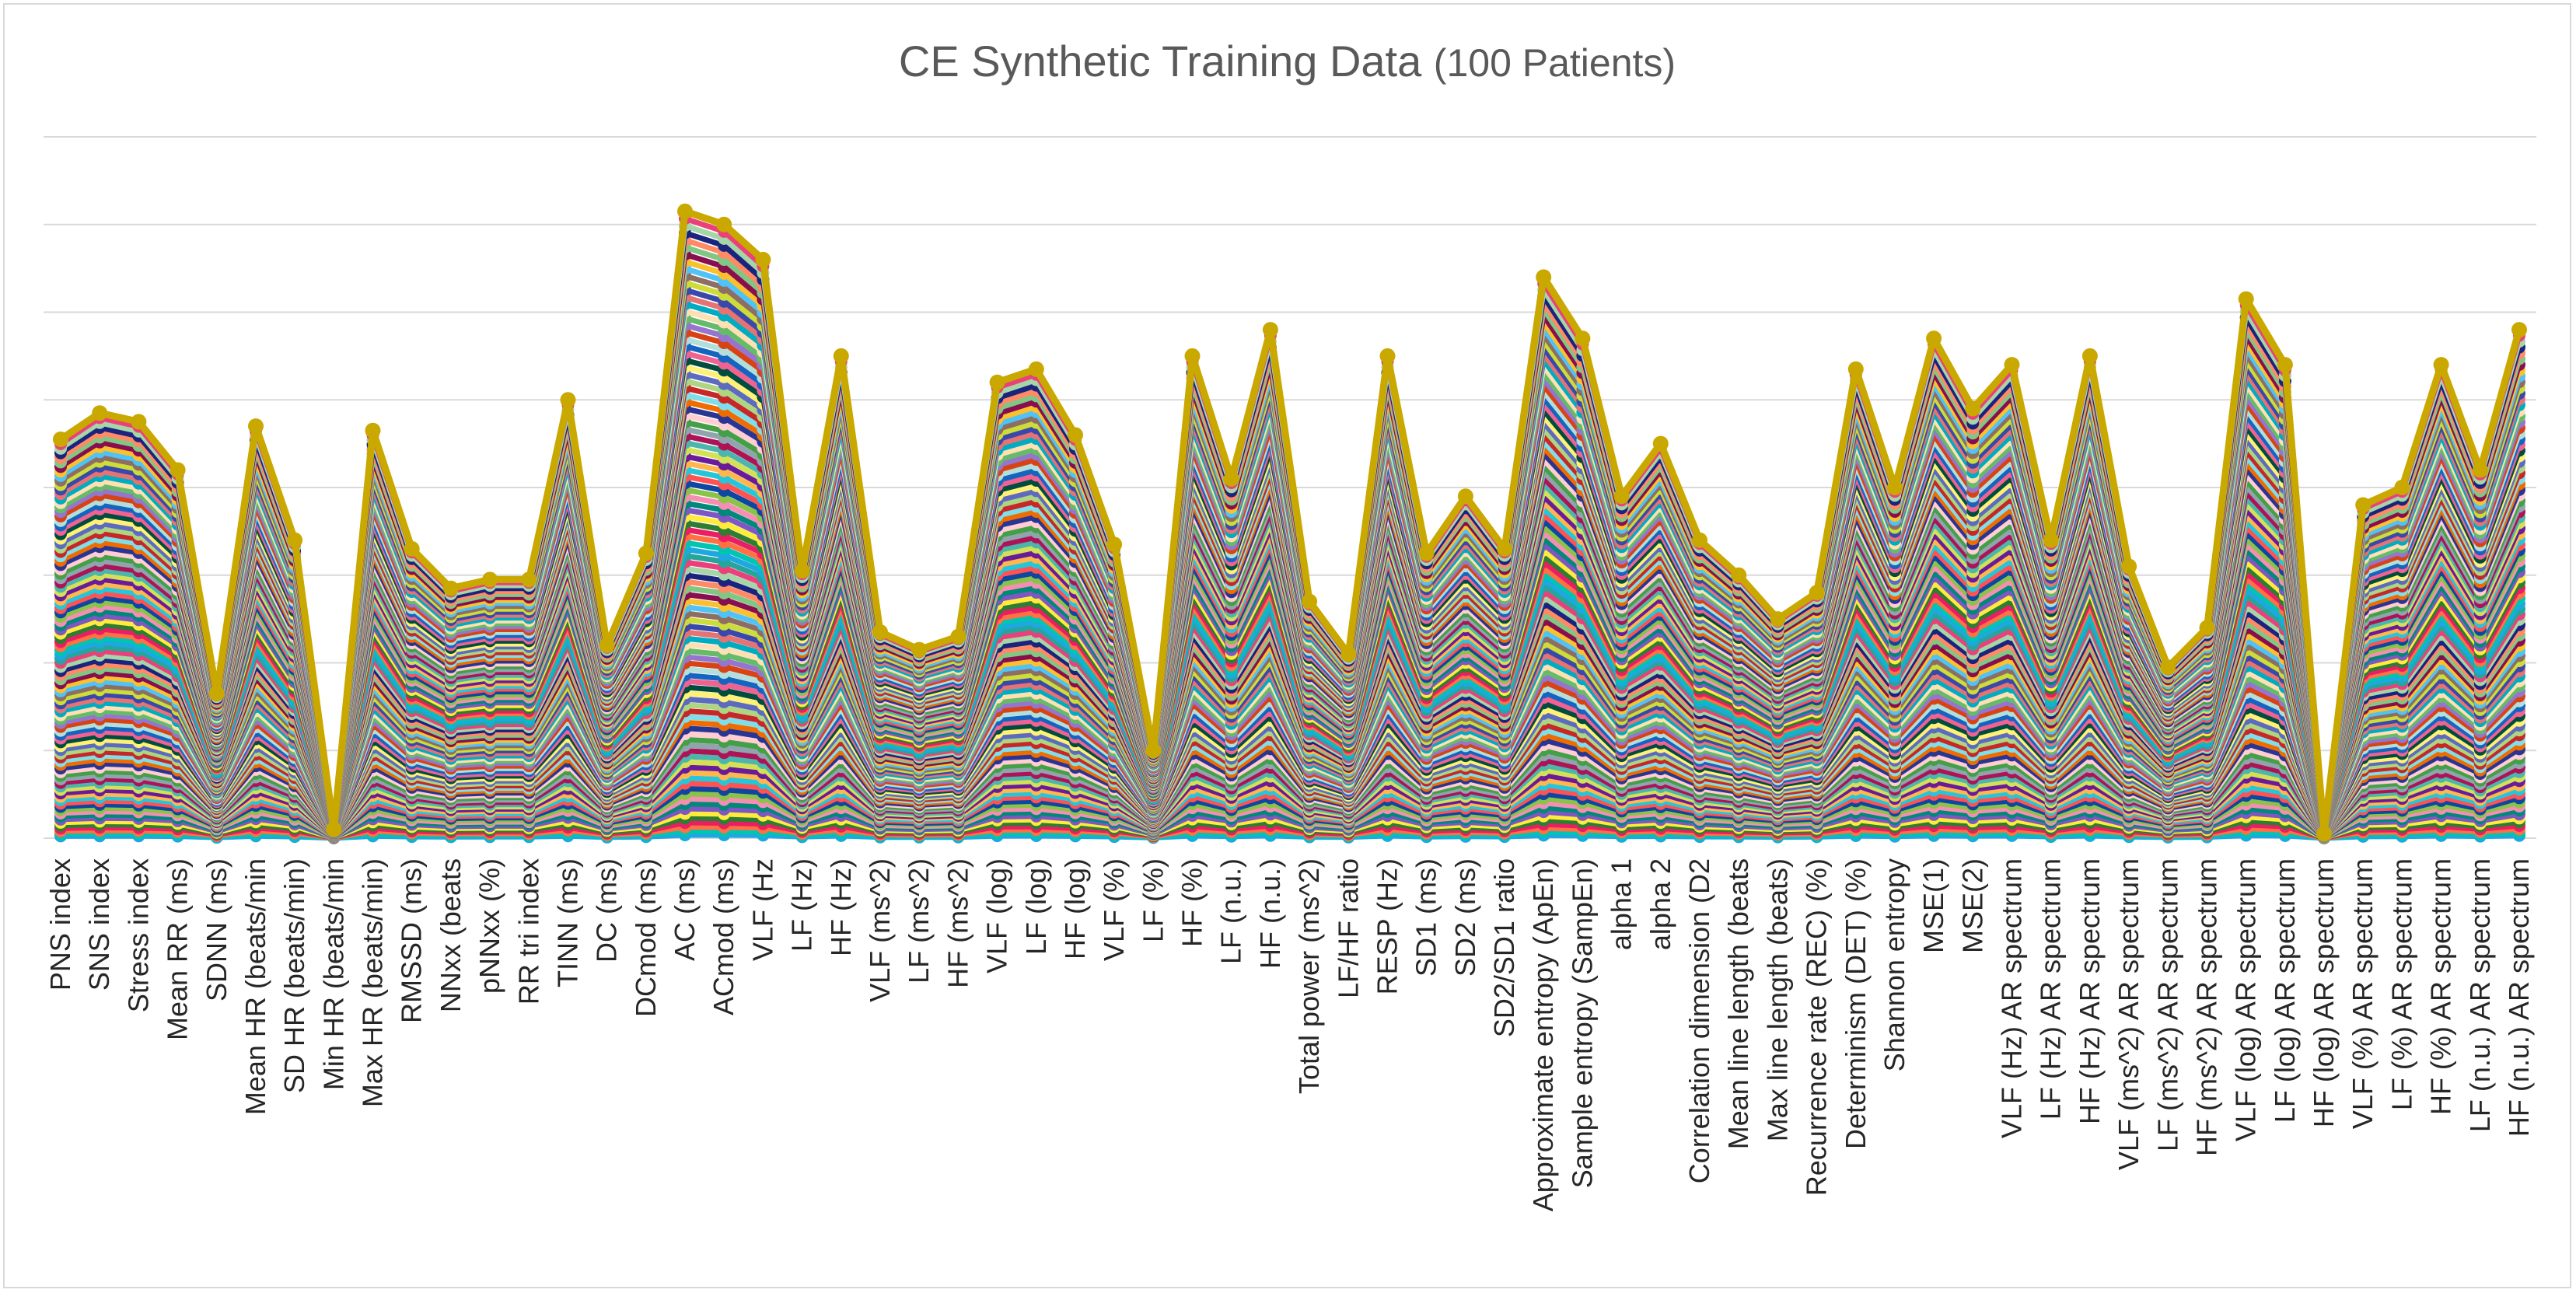  What do you see at coordinates (1554, 63) in the screenshot?
I see `chart-subtitle: (100 Patients)` at bounding box center [1554, 63].